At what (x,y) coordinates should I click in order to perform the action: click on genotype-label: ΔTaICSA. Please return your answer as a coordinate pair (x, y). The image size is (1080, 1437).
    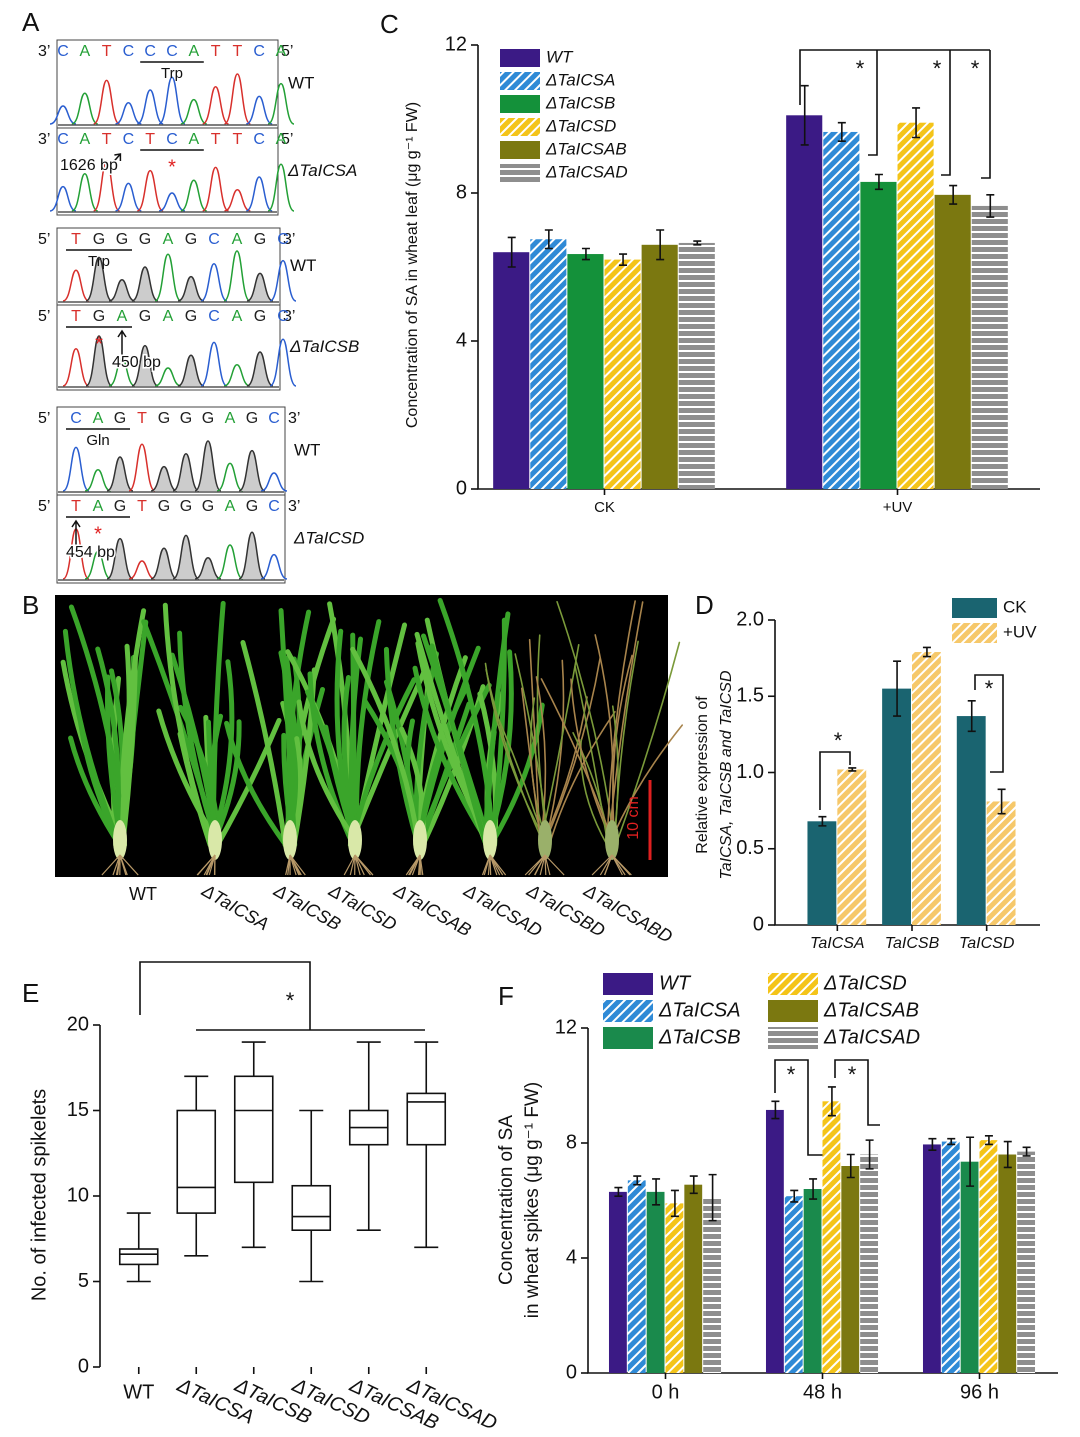
    Looking at the image, I should click on (322, 170).